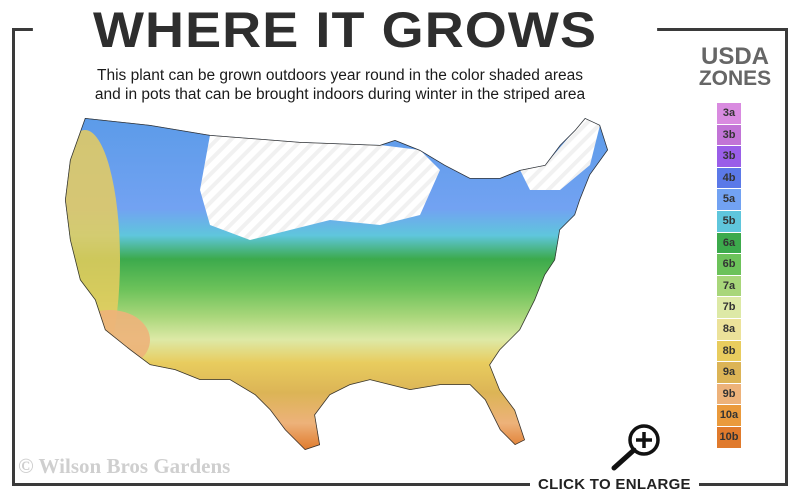  I want to click on legend-zone-9b: 9b, so click(729, 394).